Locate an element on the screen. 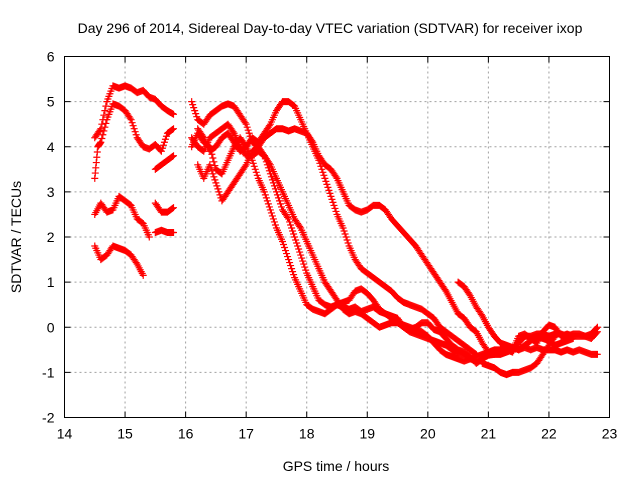 This screenshot has height=480, width=640. x-tick-label: 18 is located at coordinates (307, 434).